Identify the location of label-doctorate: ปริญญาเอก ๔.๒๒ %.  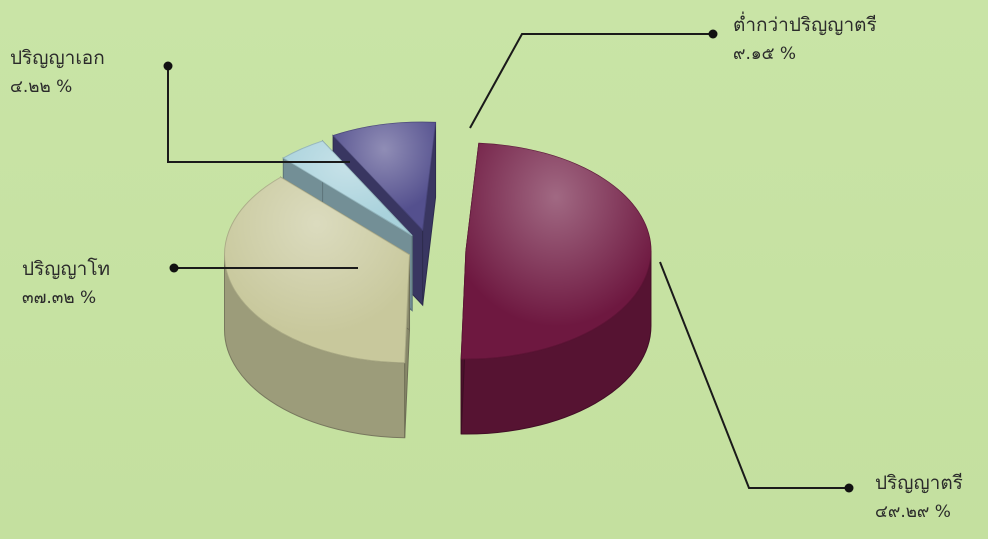
(57, 72).